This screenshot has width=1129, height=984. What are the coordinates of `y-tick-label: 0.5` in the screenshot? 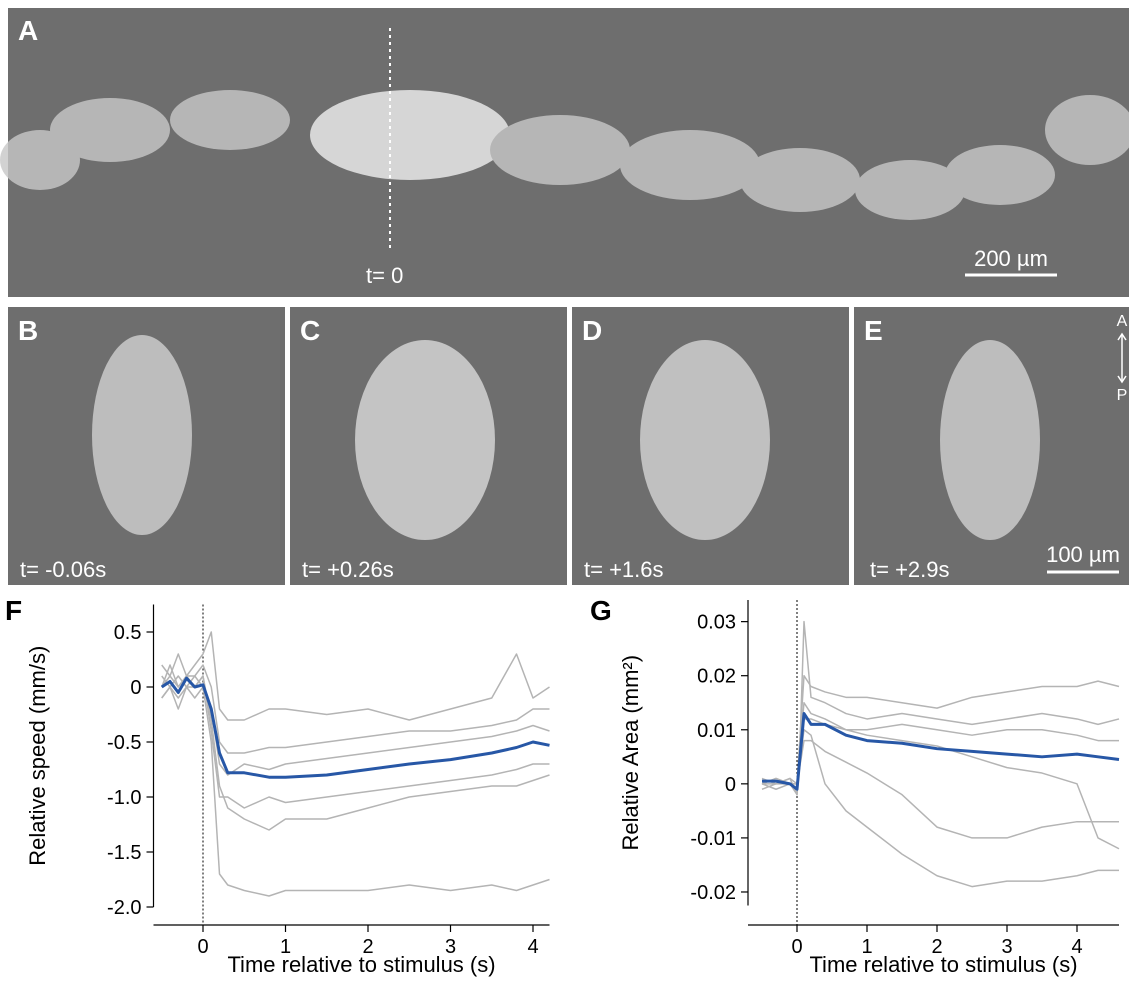 It's located at (128, 633).